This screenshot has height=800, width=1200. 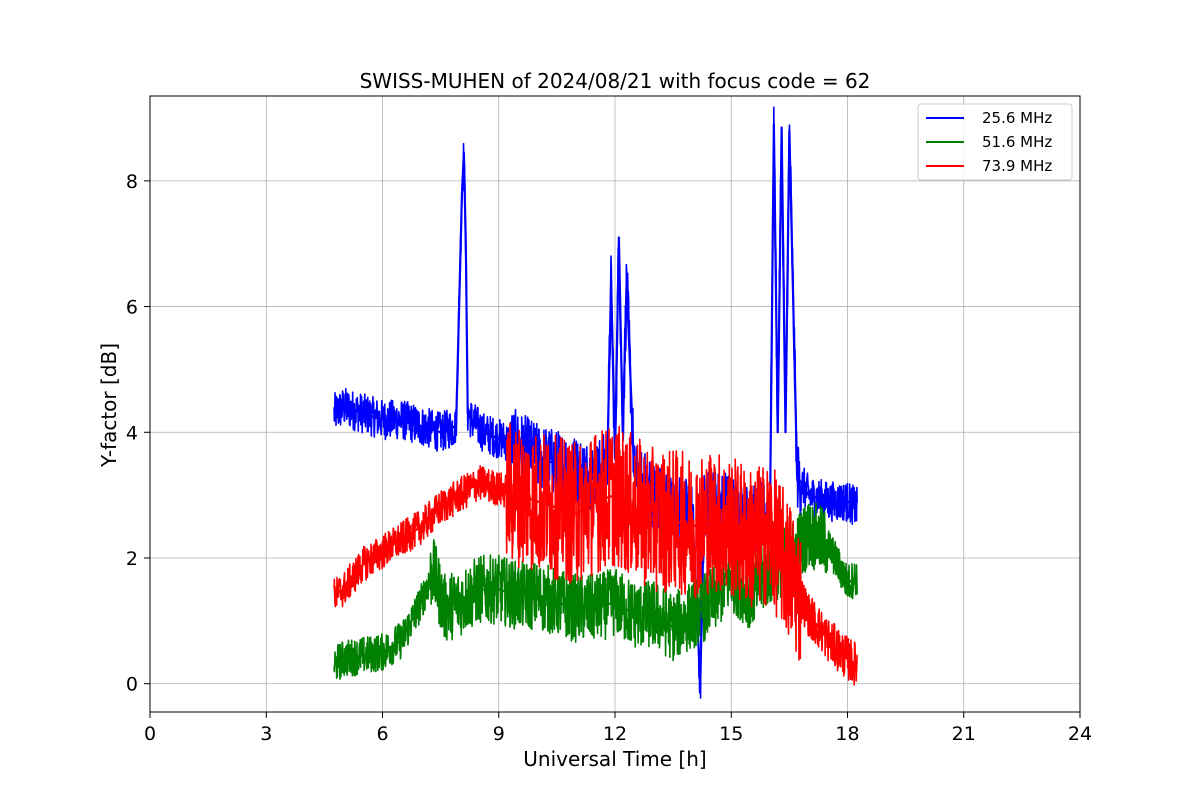 I want to click on x-tick-label: 3, so click(x=266, y=734).